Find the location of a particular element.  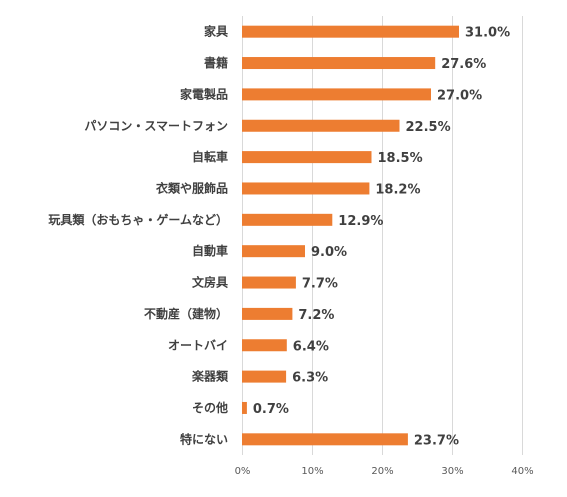

x-tick-label: 30% is located at coordinates (452, 471).